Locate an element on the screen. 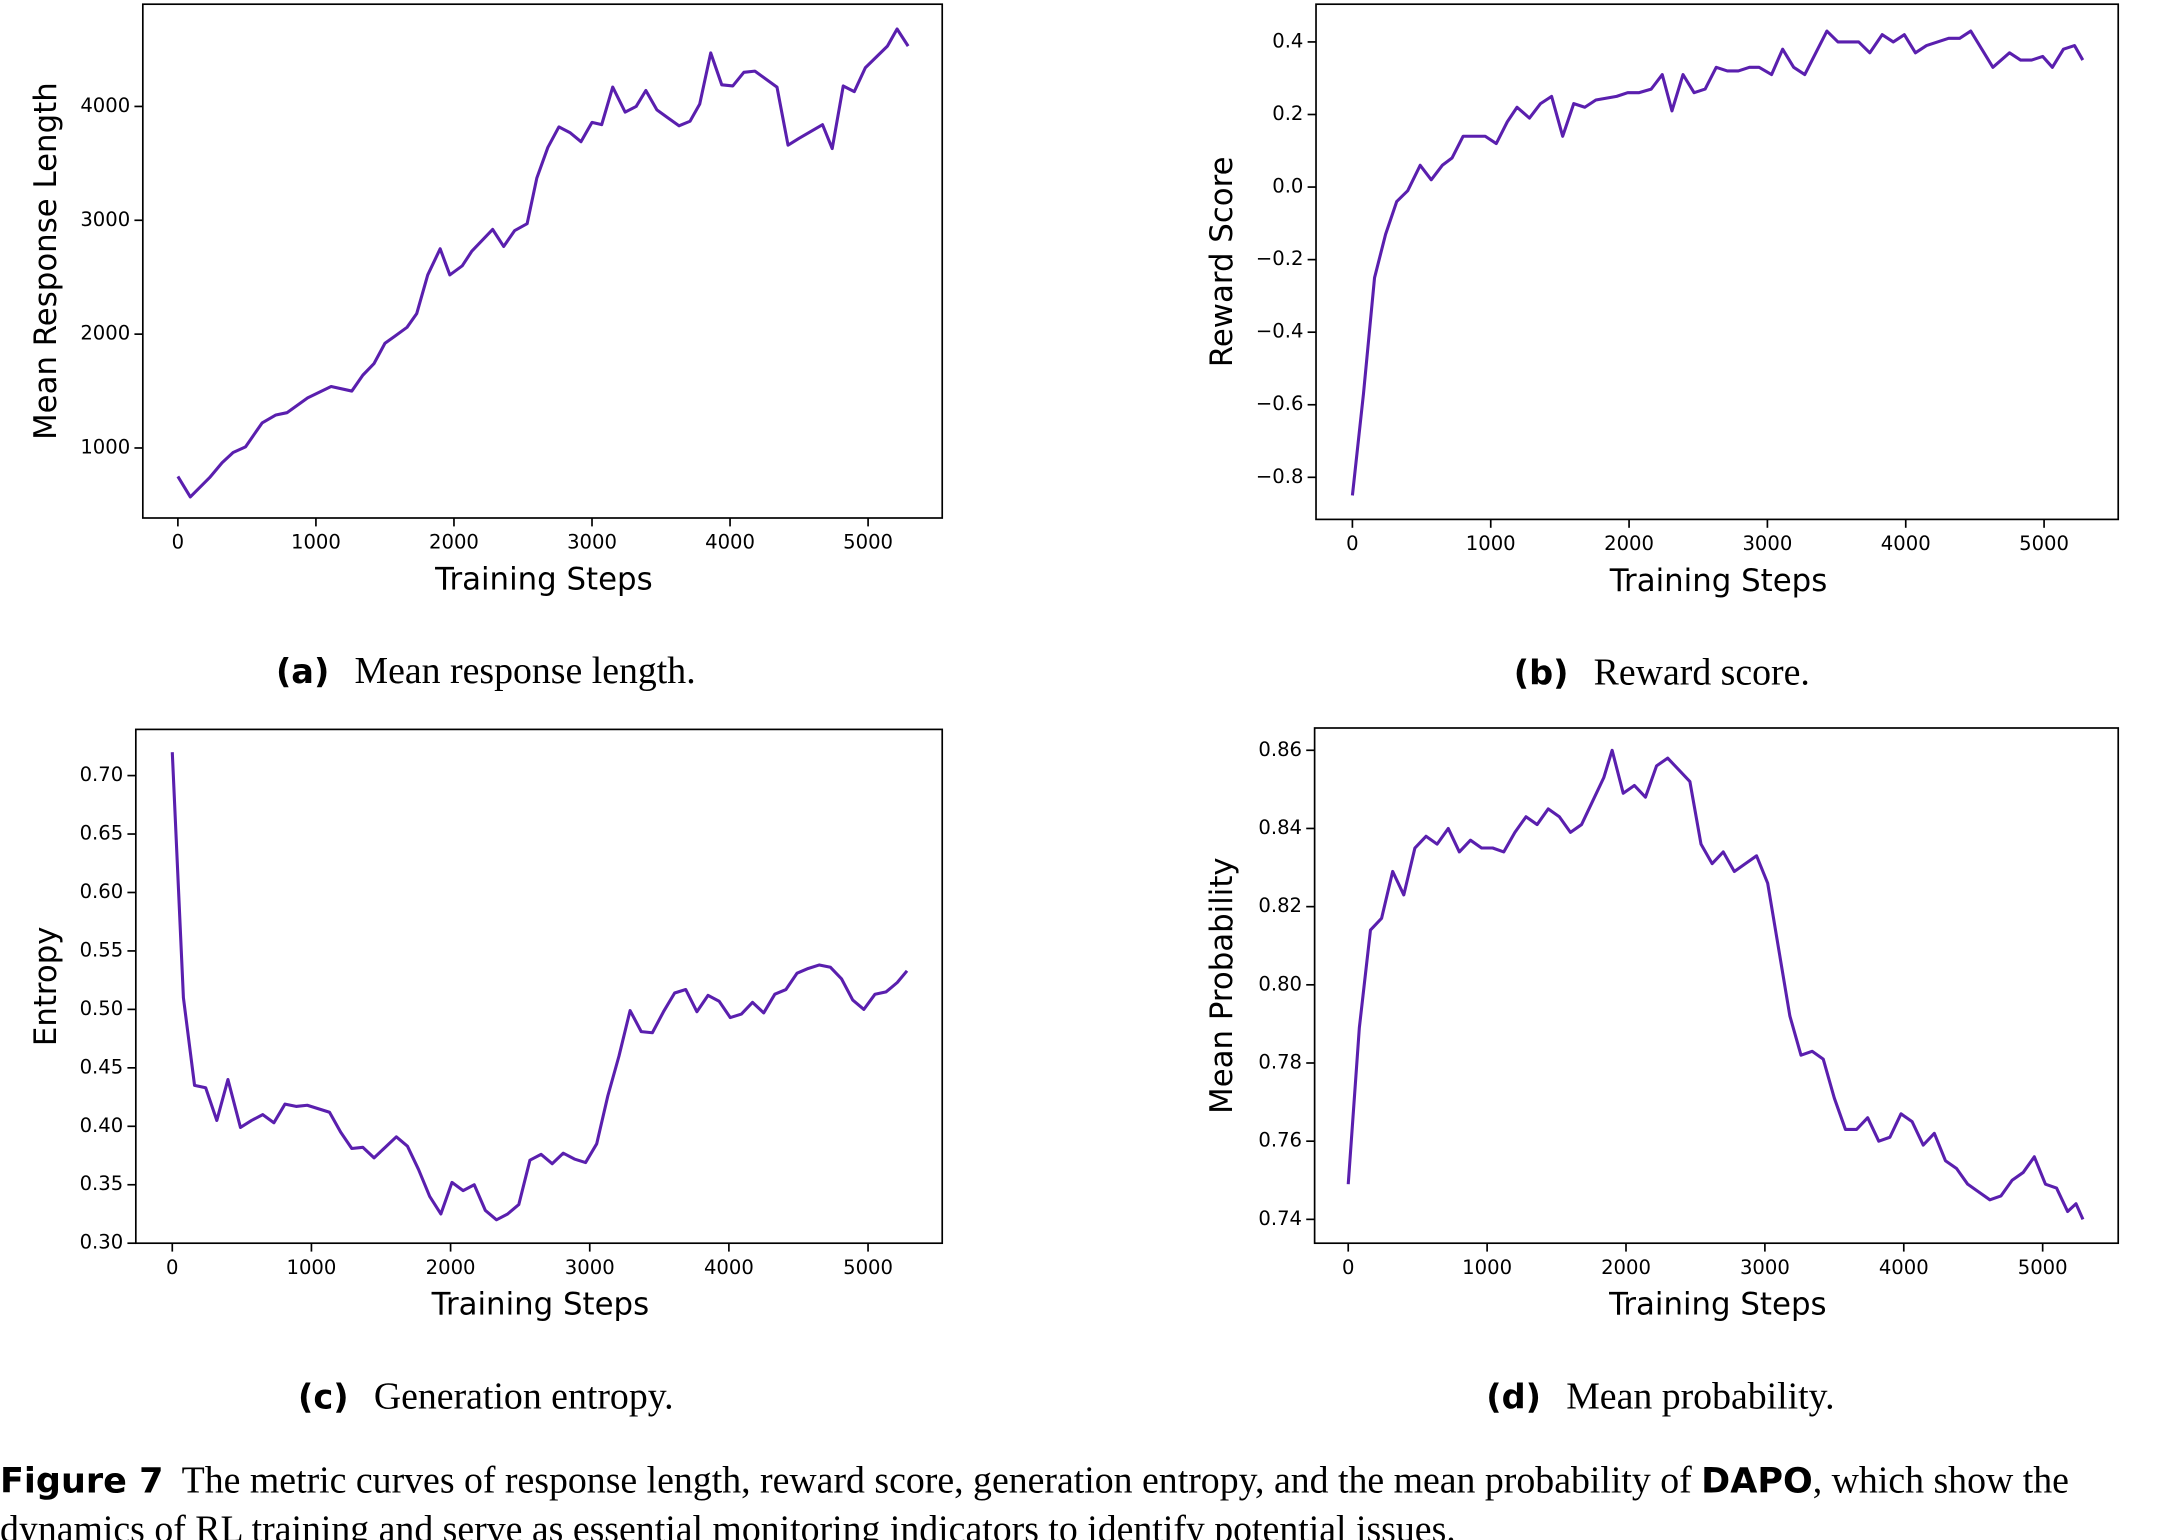 The width and height of the screenshot is (2172, 1540). y-tick-label: 0.45 is located at coordinates (102, 1066).